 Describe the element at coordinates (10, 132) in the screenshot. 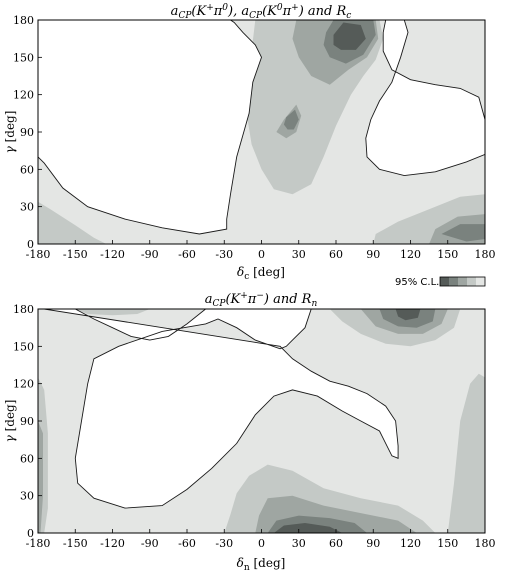

I see `y-axis-label-top: γ [deg]` at that location.